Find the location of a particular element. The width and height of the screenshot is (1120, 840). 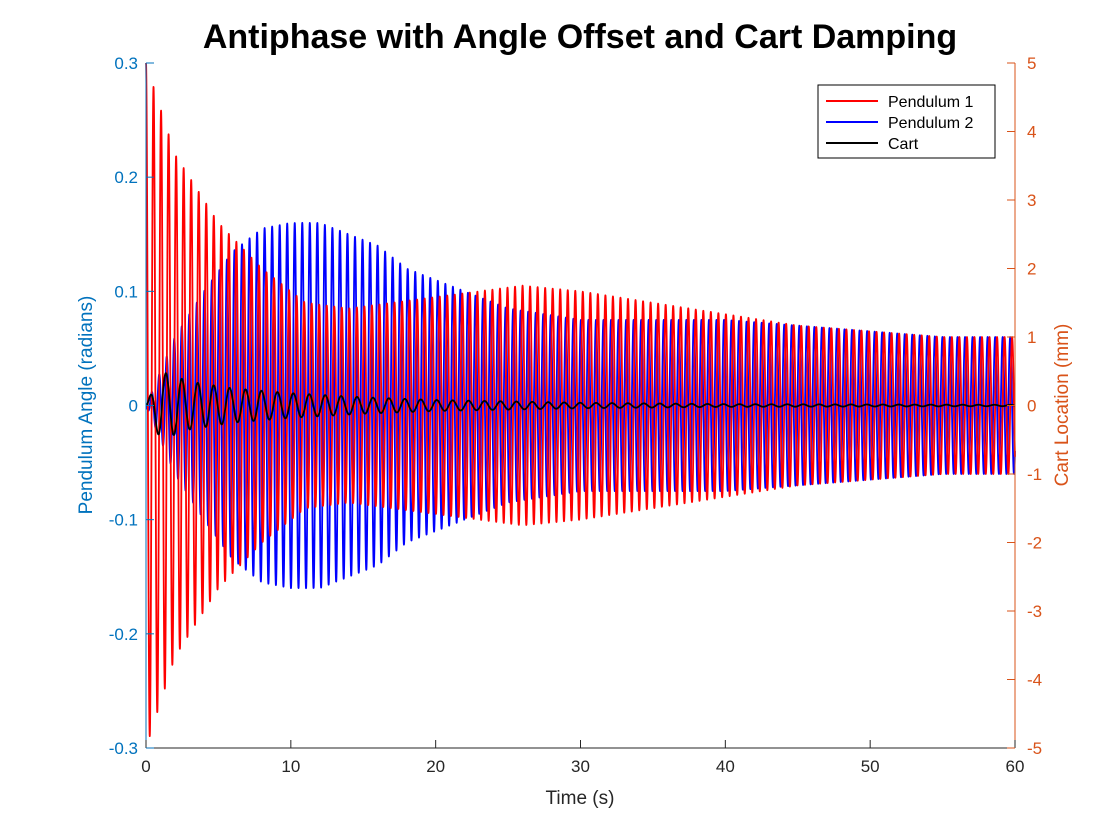

right-tick-label: 1 is located at coordinates (1031, 337).